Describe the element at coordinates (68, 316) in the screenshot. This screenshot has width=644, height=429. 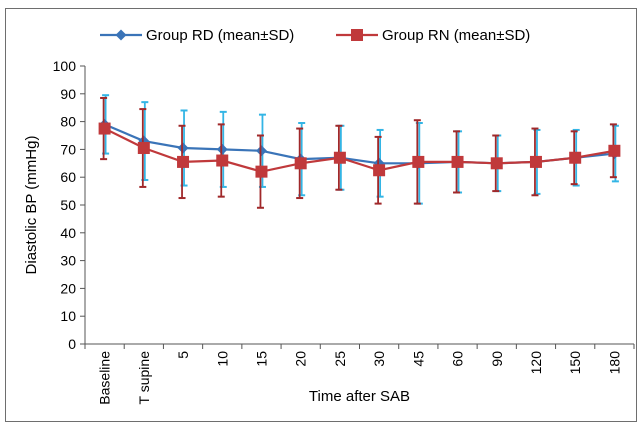
I see `y-tick-label: 10` at that location.